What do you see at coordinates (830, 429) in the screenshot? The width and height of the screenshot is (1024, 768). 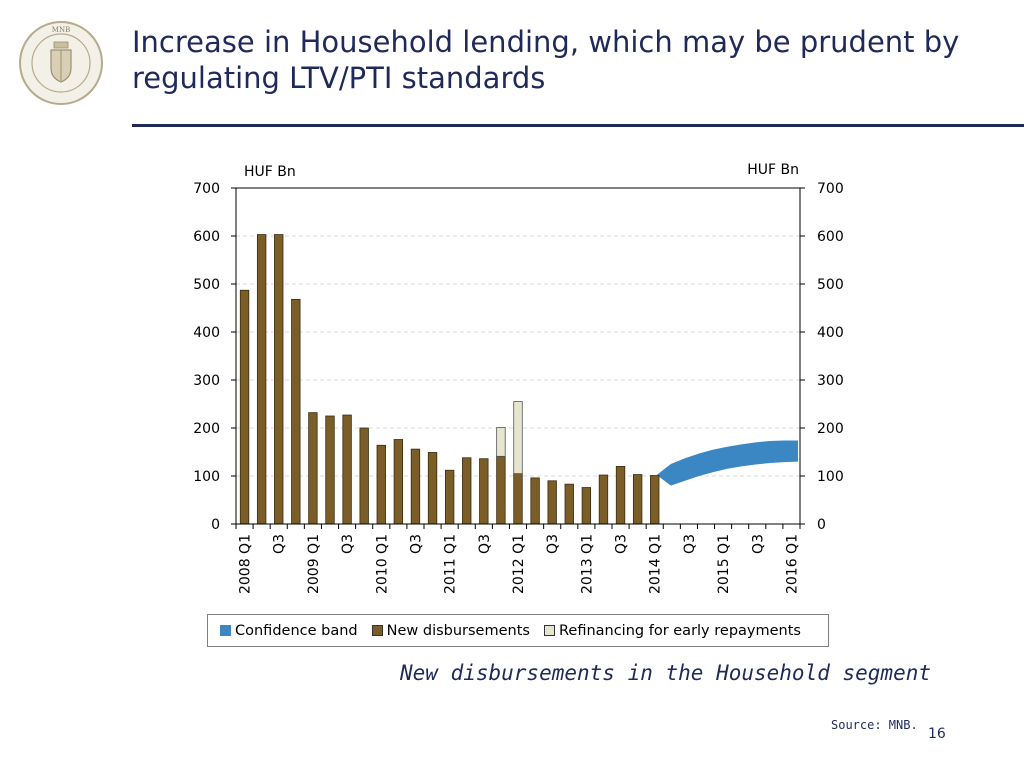 I see `y-tick-label-right: 200` at bounding box center [830, 429].